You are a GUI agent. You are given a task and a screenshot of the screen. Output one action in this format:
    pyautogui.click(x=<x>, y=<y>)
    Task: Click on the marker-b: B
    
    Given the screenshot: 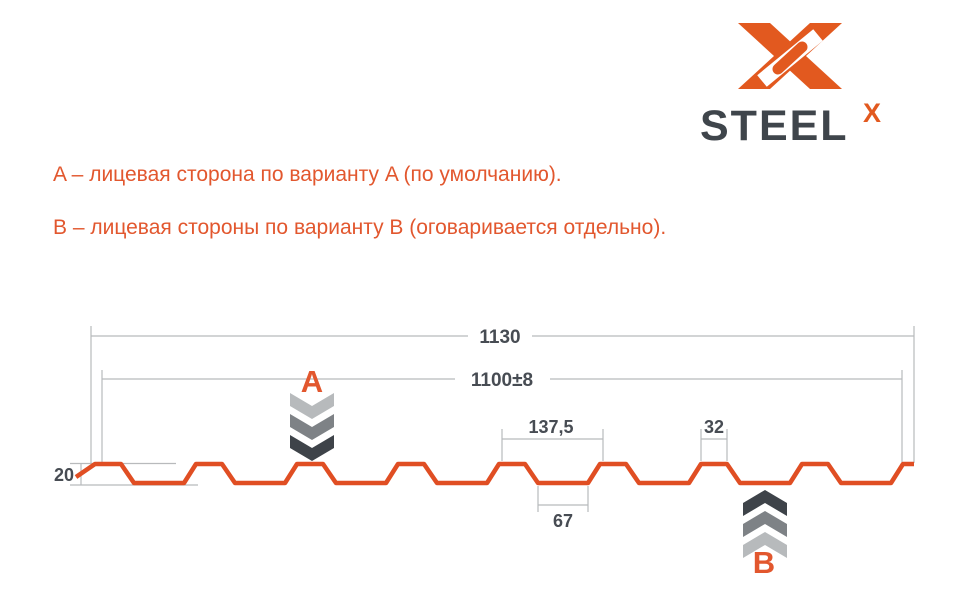 What is the action you would take?
    pyautogui.click(x=765, y=535)
    